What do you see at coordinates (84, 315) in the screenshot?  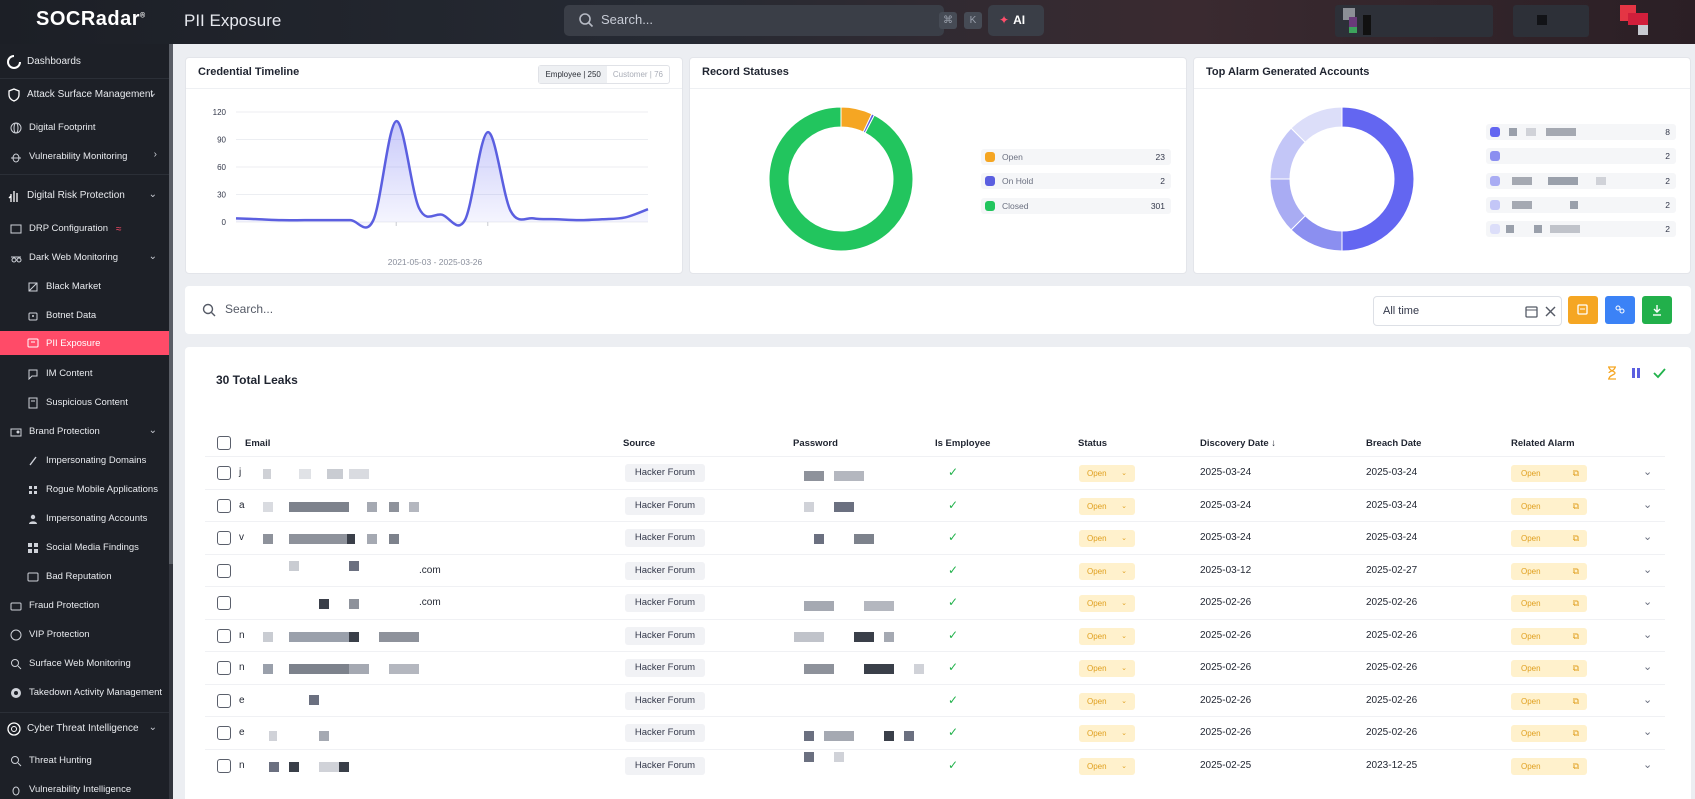 I see `sidebar-item-botnet-data: Botnet Data` at bounding box center [84, 315].